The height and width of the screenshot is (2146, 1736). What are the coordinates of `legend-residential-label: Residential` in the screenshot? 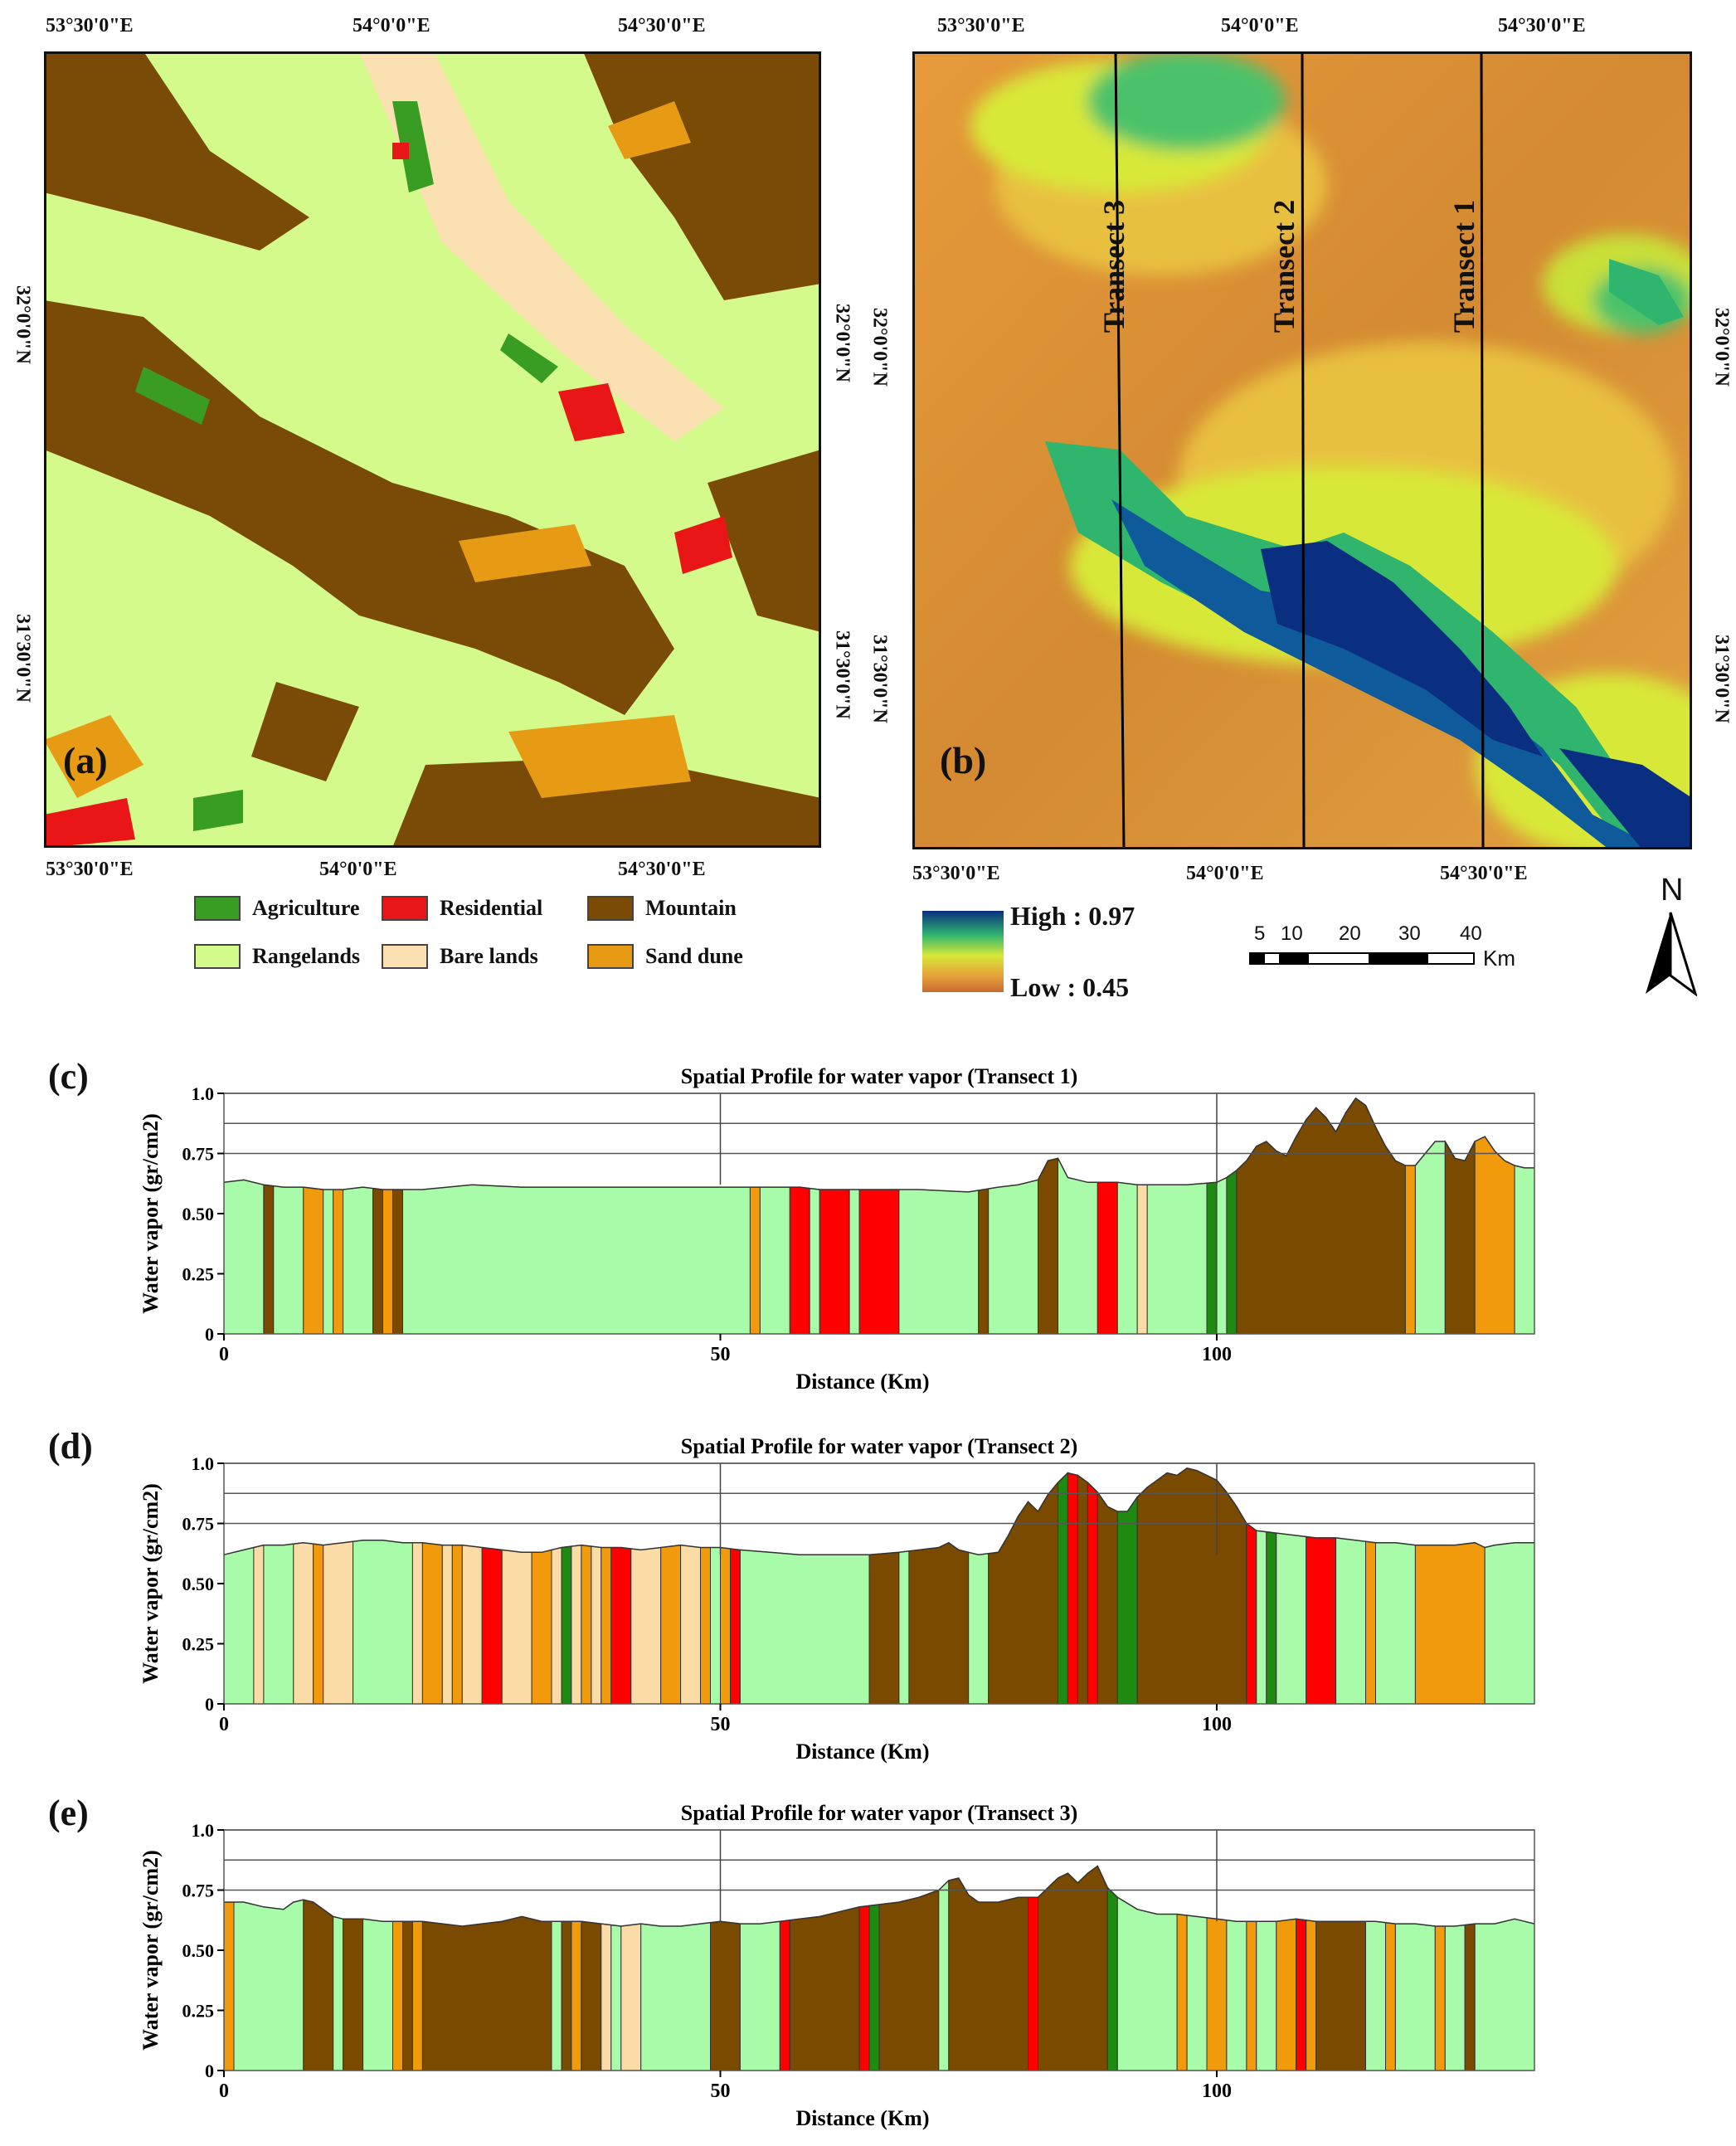 It's located at (491, 908).